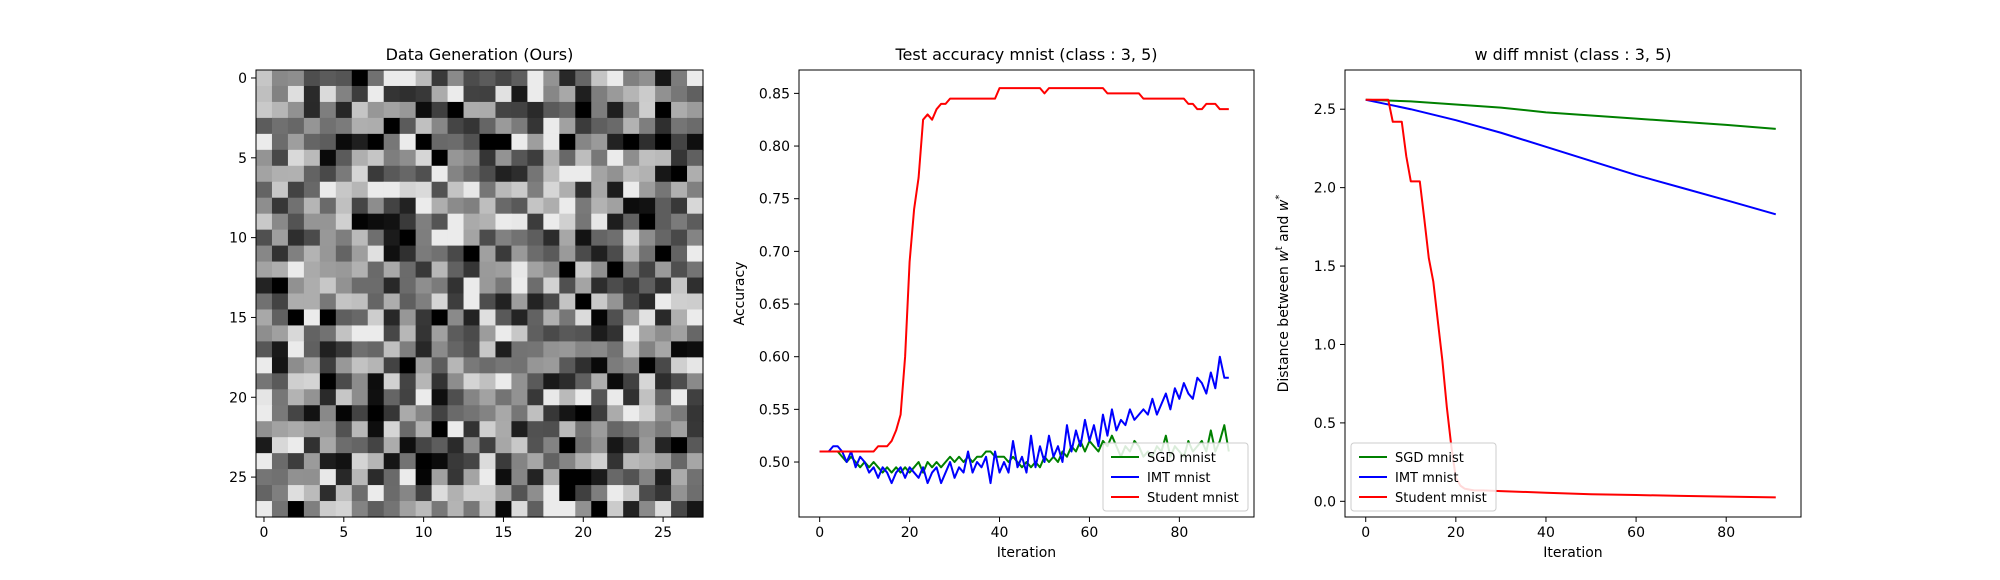 This screenshot has height=580, width=2000. What do you see at coordinates (774, 305) in the screenshot?
I see `y-tick-label: 0.65` at bounding box center [774, 305].